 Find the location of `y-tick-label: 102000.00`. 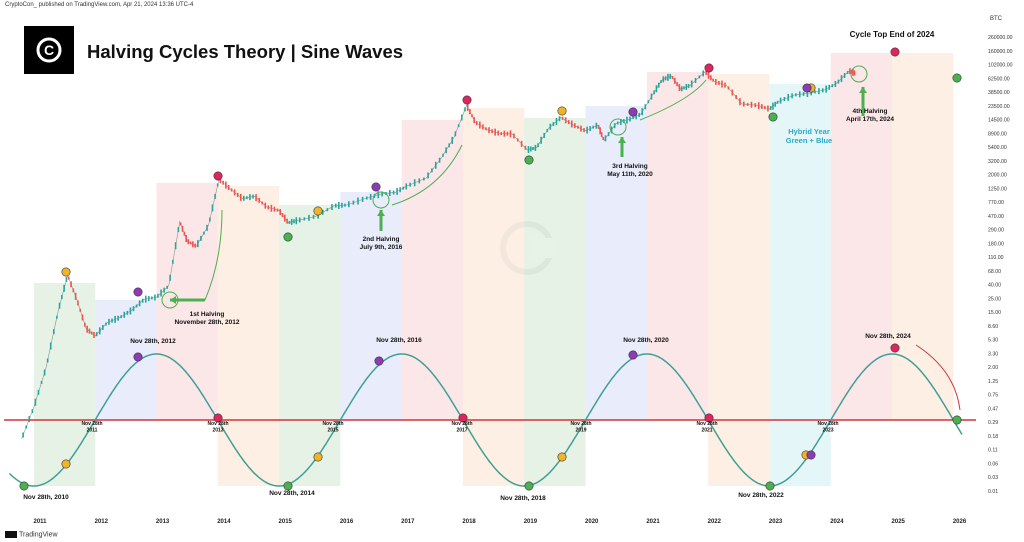

y-tick-label: 102000.00 is located at coordinates (1000, 66).